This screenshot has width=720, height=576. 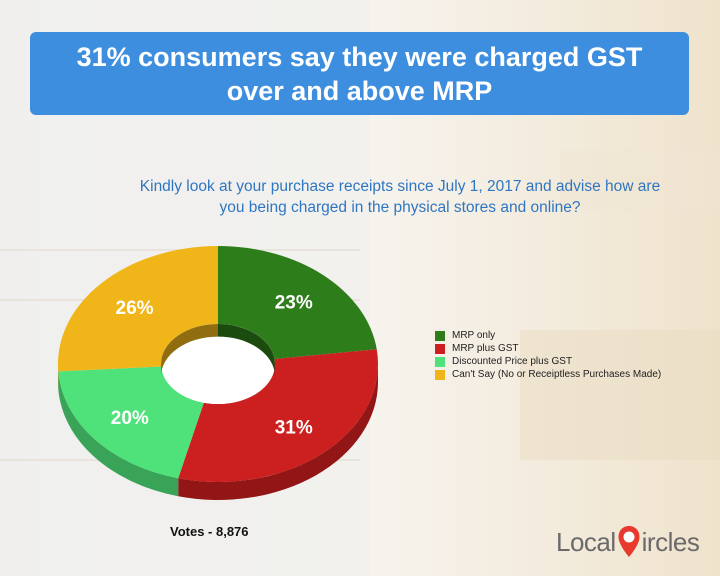 I want to click on location-pin-icon, so click(x=629, y=541).